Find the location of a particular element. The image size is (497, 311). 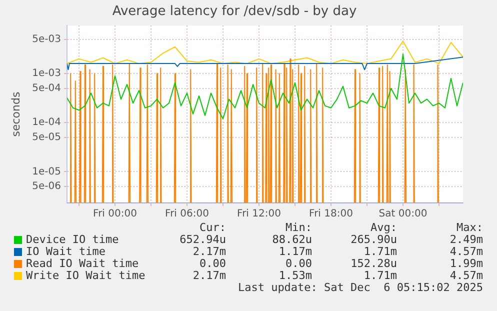

legend-label: Write IO Wait time is located at coordinates (86, 275).